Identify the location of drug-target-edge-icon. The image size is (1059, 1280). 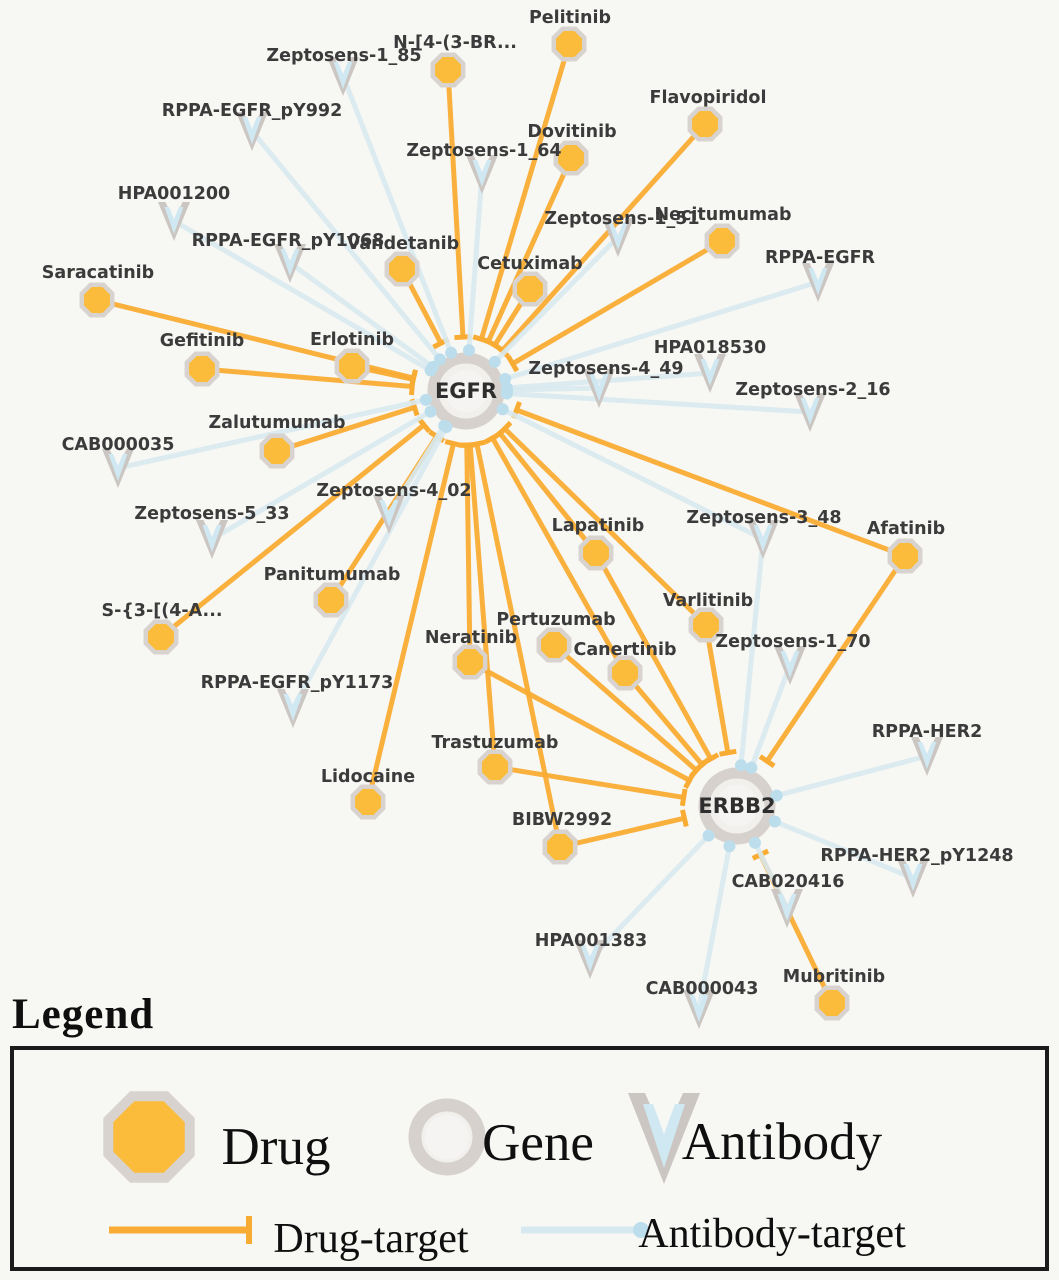
(180, 1230).